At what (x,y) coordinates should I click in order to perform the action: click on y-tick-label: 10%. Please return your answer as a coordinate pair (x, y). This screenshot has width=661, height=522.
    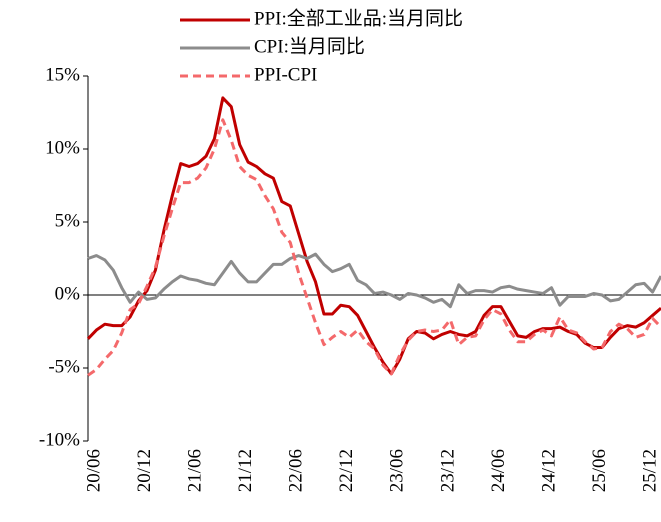
    Looking at the image, I should click on (62, 147).